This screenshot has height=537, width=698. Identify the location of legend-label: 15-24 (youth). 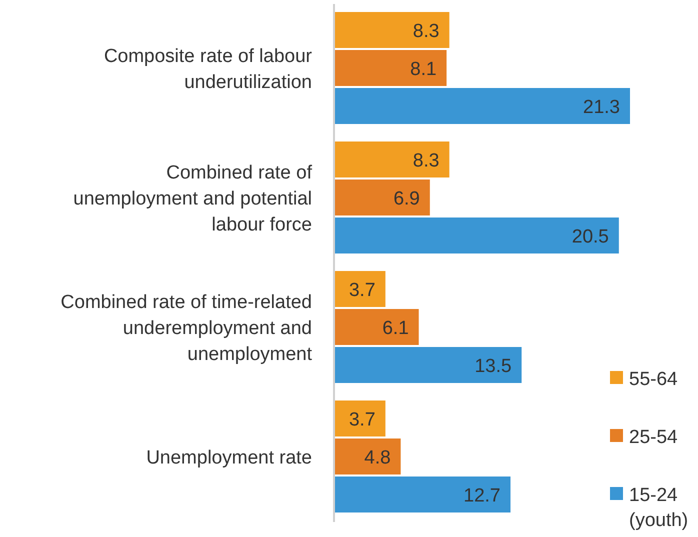
(658, 508).